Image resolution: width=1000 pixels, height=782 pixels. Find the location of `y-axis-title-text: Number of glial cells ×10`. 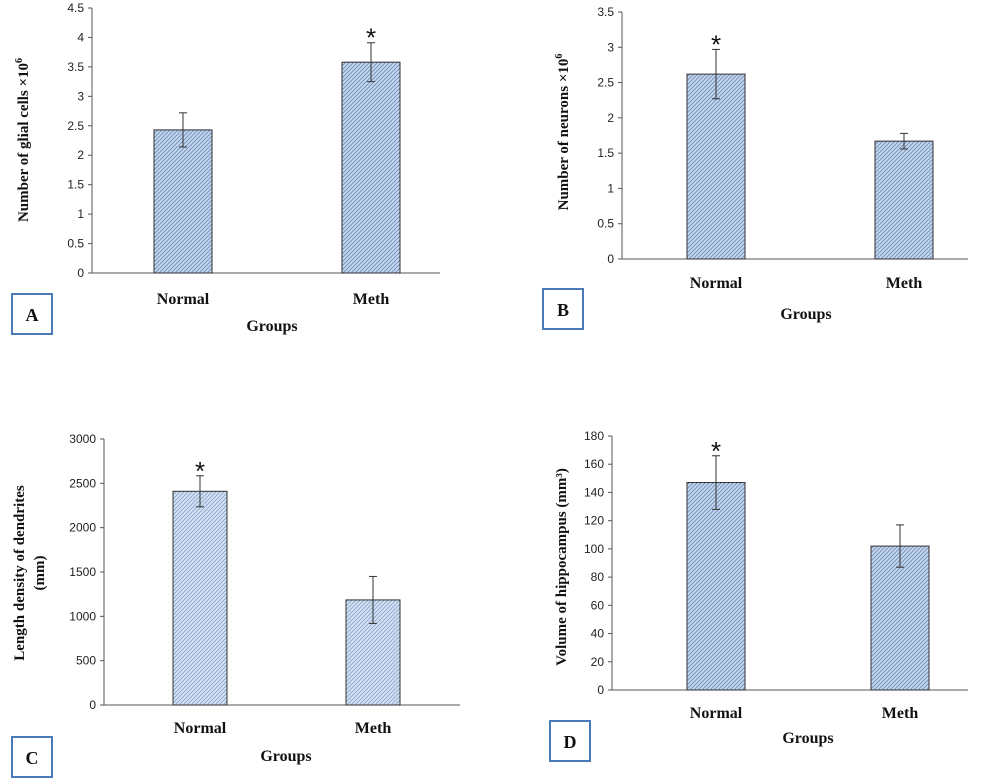

y-axis-title-text: Number of glial cells ×10 is located at coordinates (24, 142).